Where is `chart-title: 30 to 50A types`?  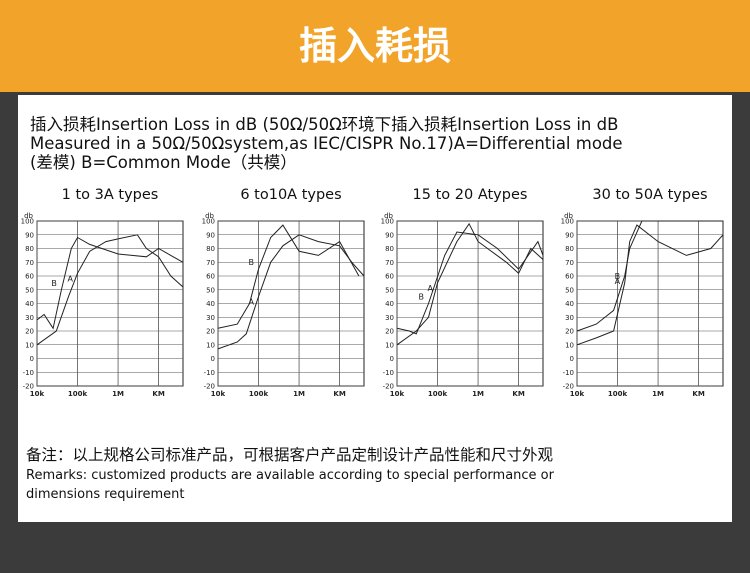 chart-title: 30 to 50A types is located at coordinates (649, 195).